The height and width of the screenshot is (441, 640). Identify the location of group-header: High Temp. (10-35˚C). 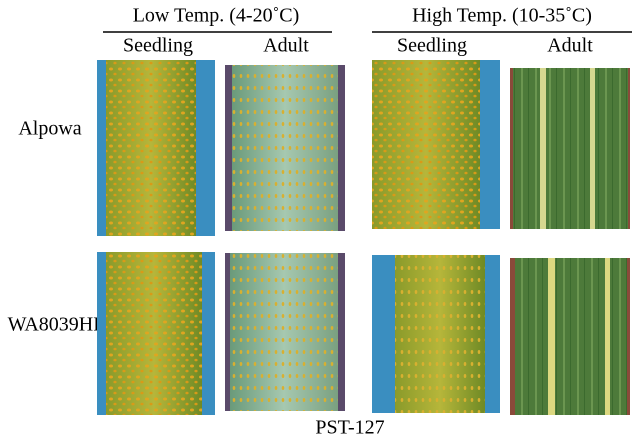
(502, 16).